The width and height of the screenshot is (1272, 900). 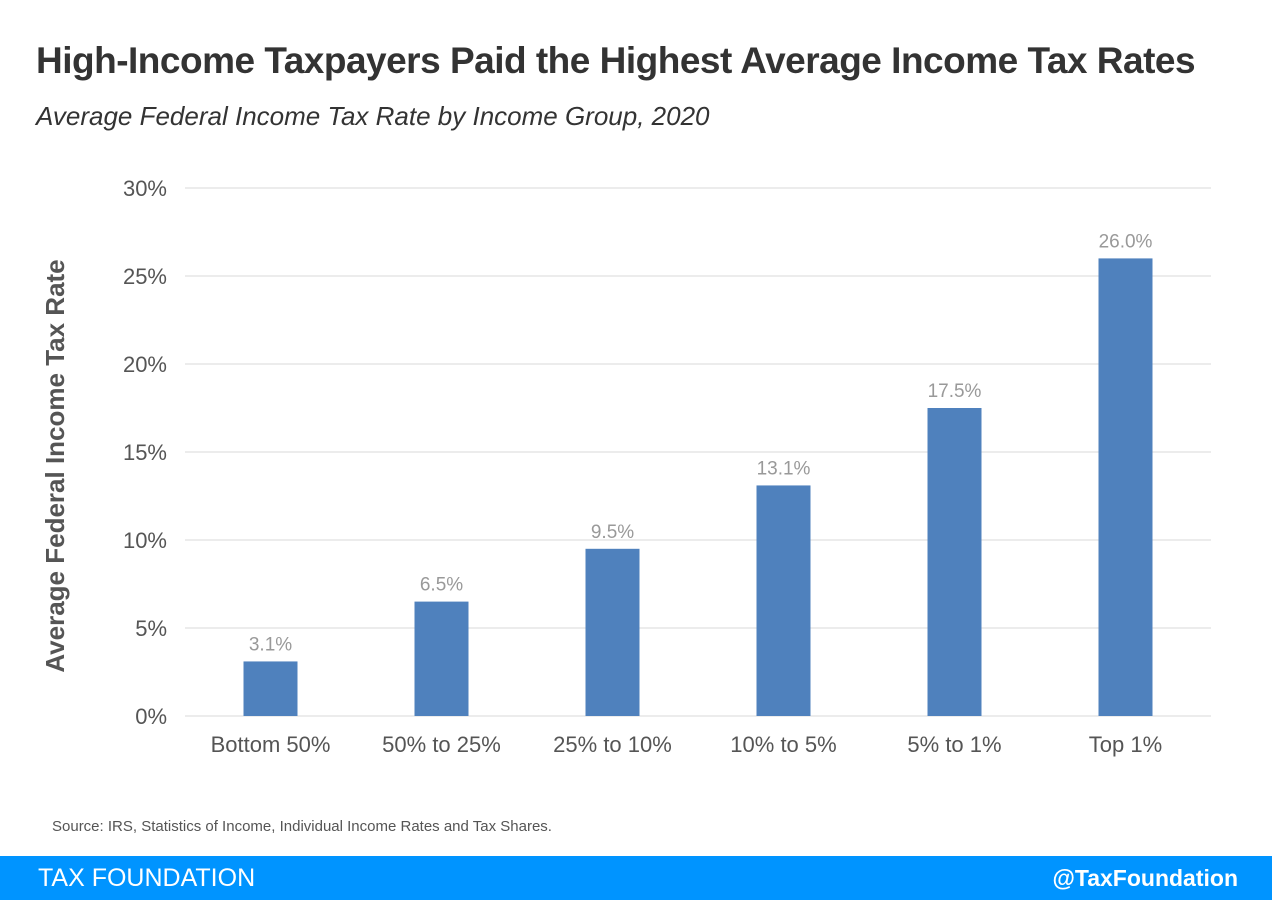 What do you see at coordinates (784, 468) in the screenshot?
I see `data-label: 13.1%` at bounding box center [784, 468].